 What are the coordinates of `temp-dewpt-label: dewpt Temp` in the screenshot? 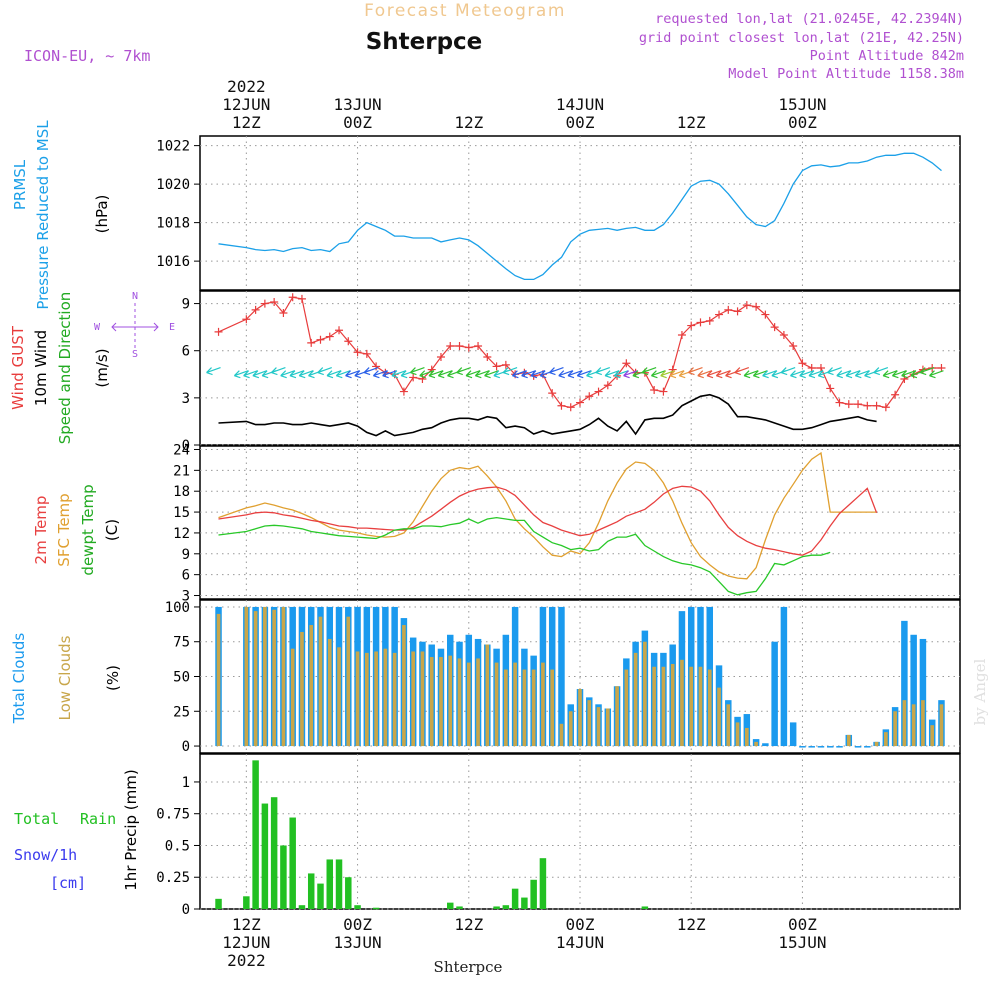 It's located at (88, 529).